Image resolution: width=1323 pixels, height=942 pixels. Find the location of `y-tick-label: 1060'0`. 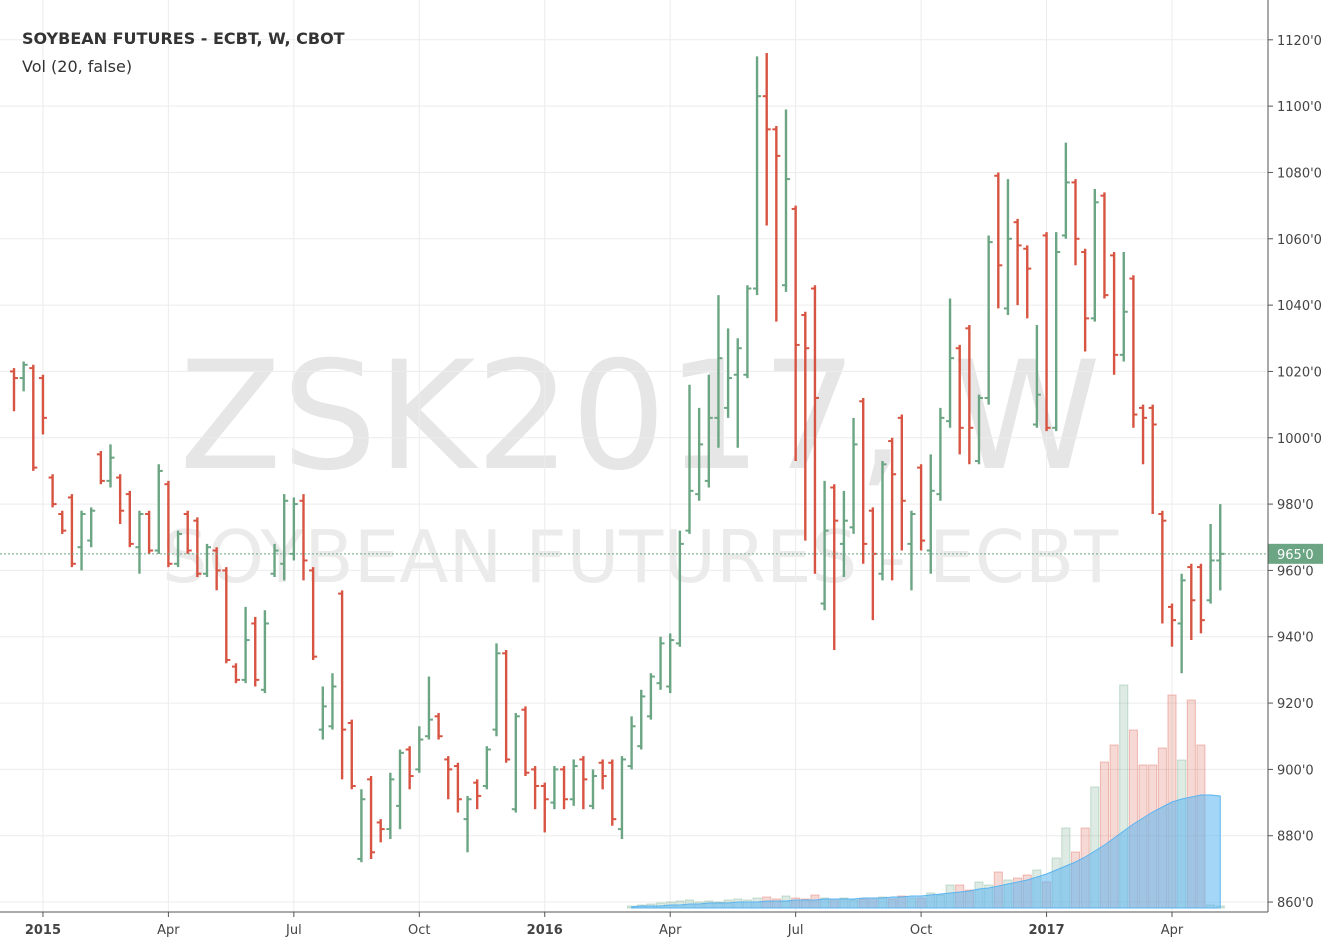

y-tick-label: 1060'0 is located at coordinates (1299, 240).